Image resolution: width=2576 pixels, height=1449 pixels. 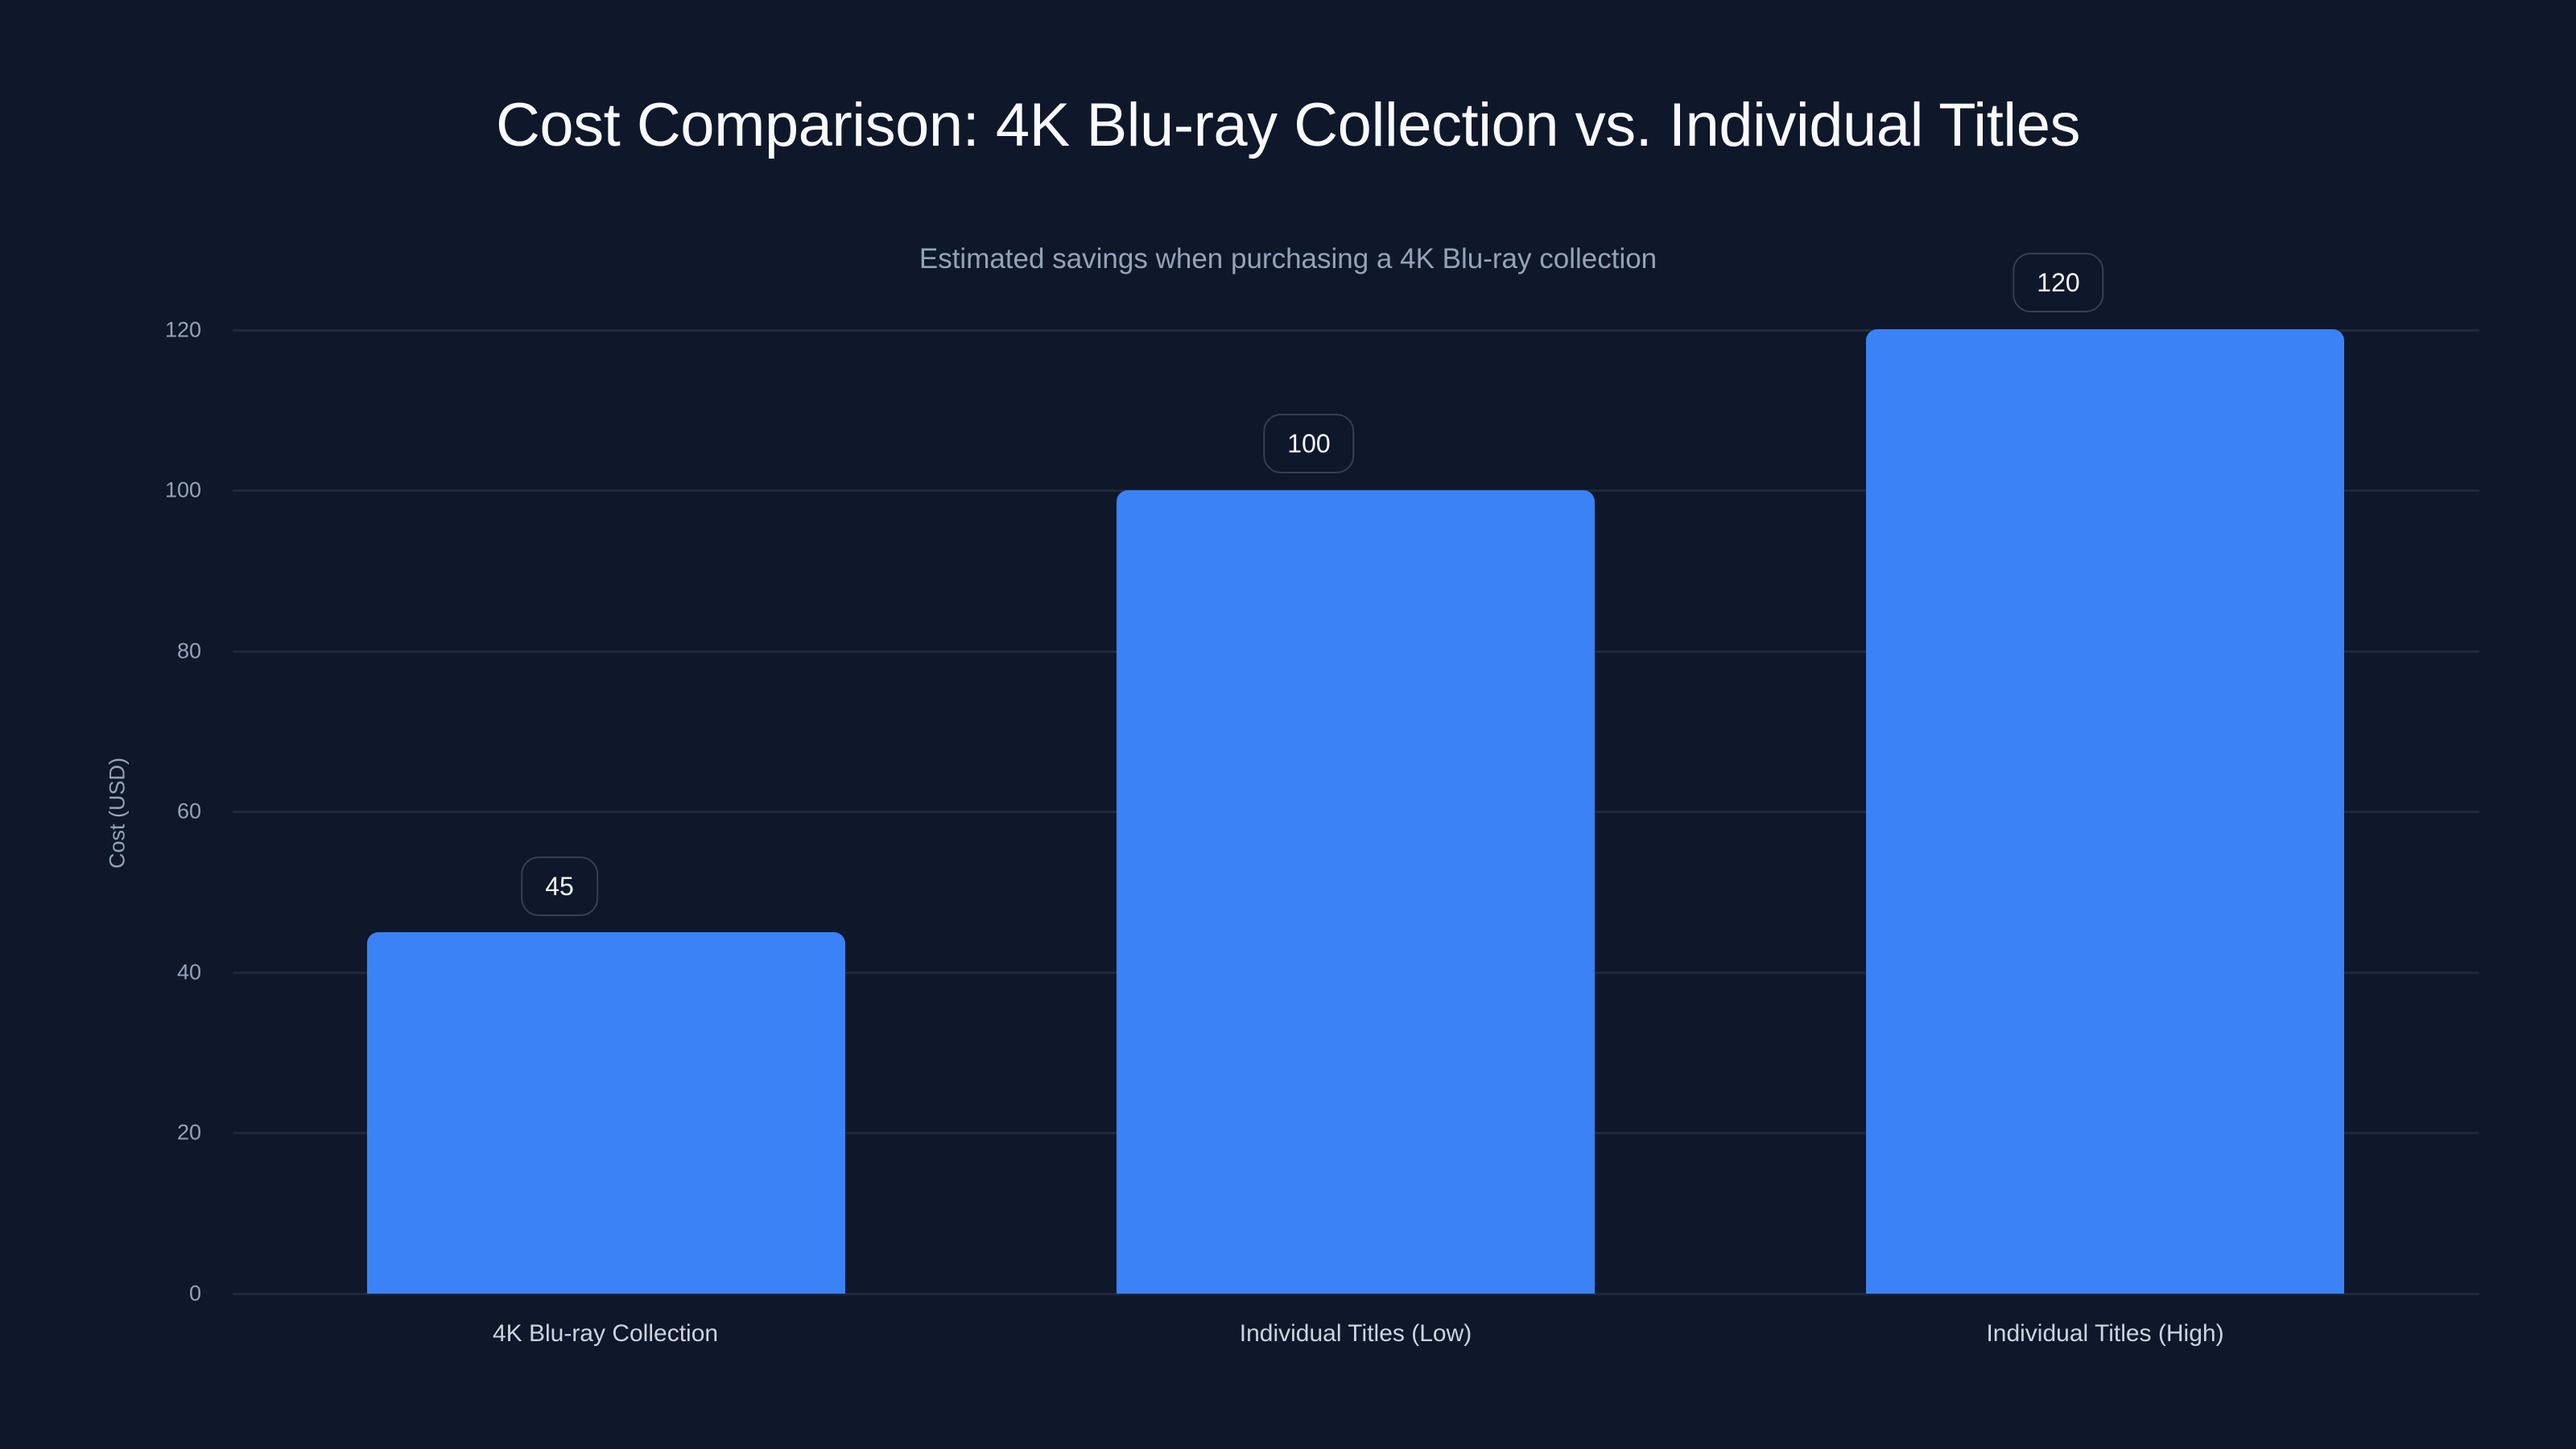 What do you see at coordinates (1355, 1333) in the screenshot?
I see `x-tick-label: Individual Titles (Low)` at bounding box center [1355, 1333].